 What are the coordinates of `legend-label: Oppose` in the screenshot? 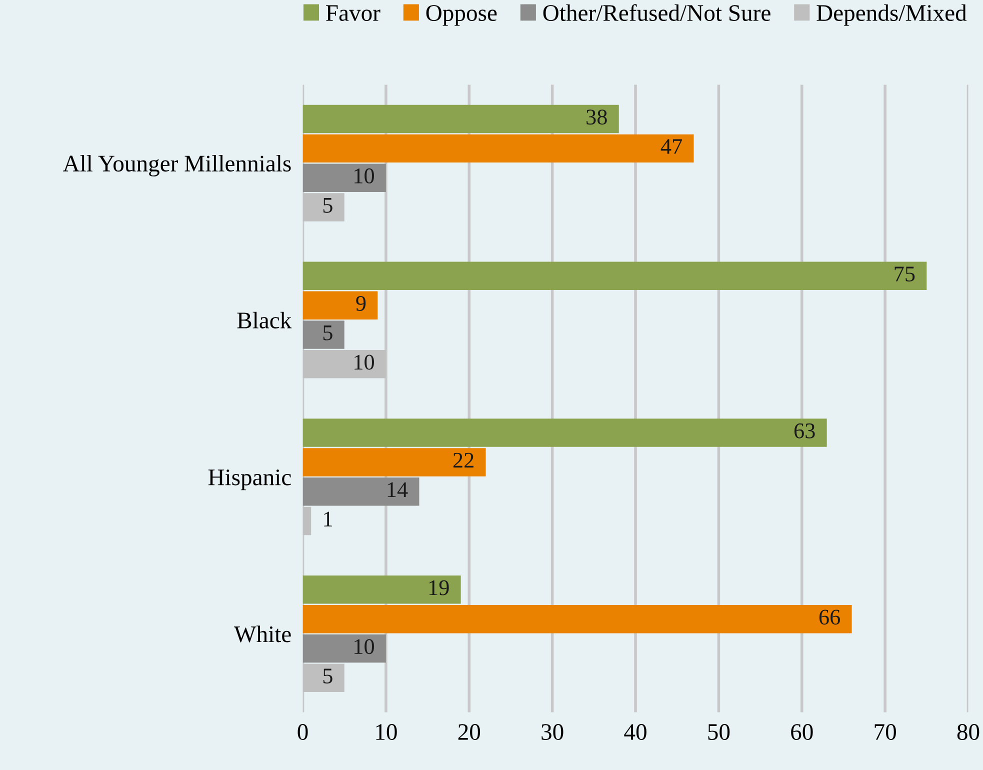 It's located at (461, 15).